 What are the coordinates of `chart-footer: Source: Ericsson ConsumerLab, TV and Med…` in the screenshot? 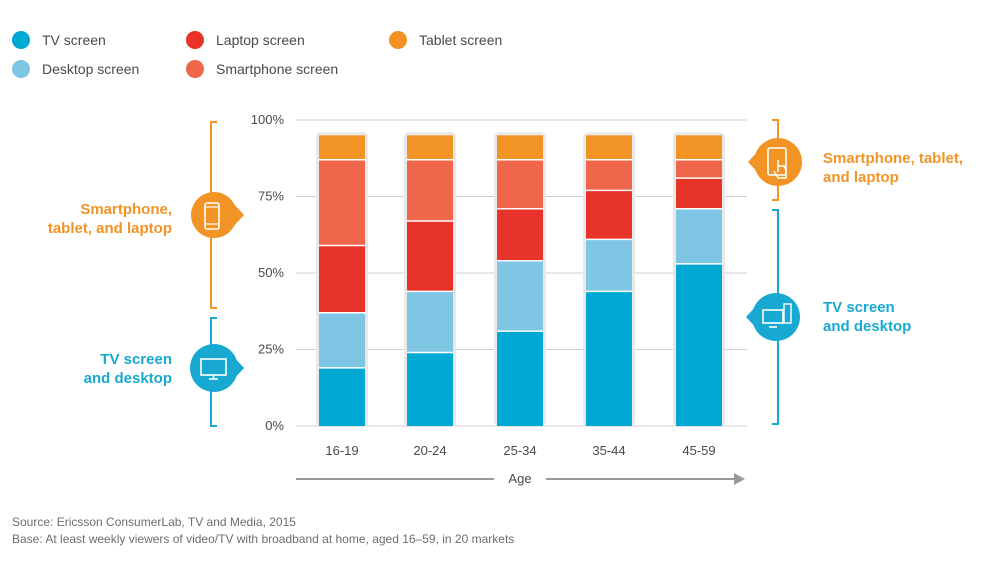 It's located at (263, 531).